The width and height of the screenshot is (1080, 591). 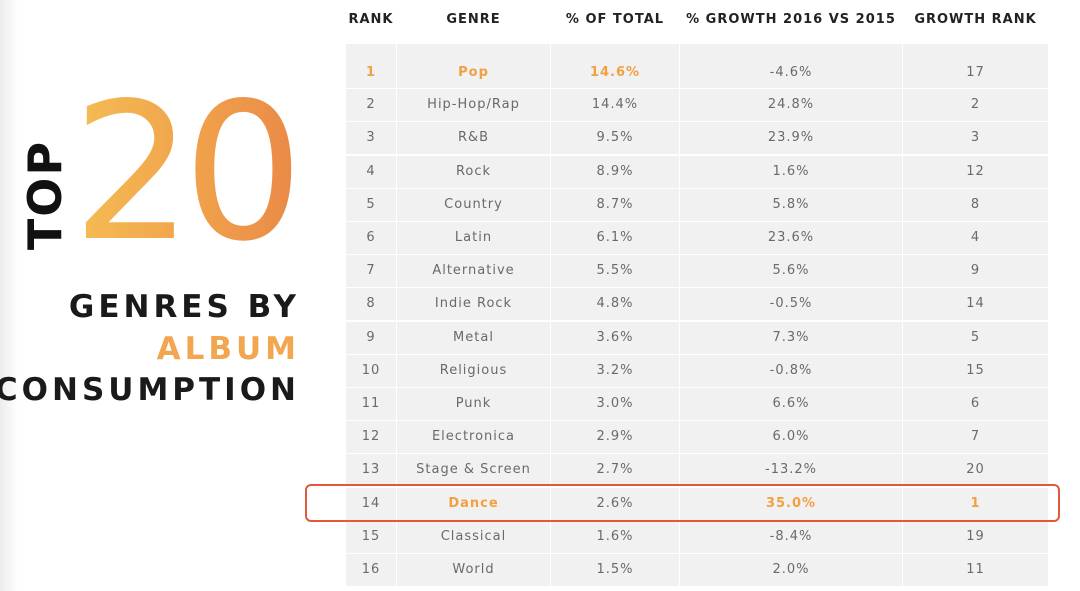 I want to click on cell-growth: 6.6%, so click(x=791, y=404).